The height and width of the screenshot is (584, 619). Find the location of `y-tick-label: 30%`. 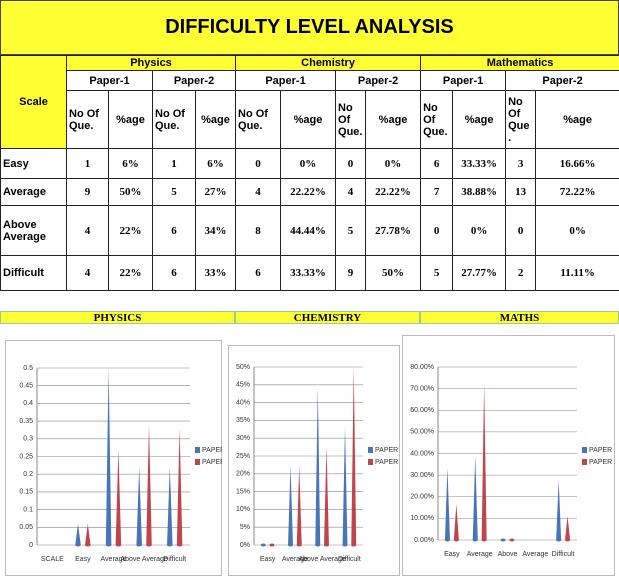

y-tick-label: 30% is located at coordinates (243, 438).